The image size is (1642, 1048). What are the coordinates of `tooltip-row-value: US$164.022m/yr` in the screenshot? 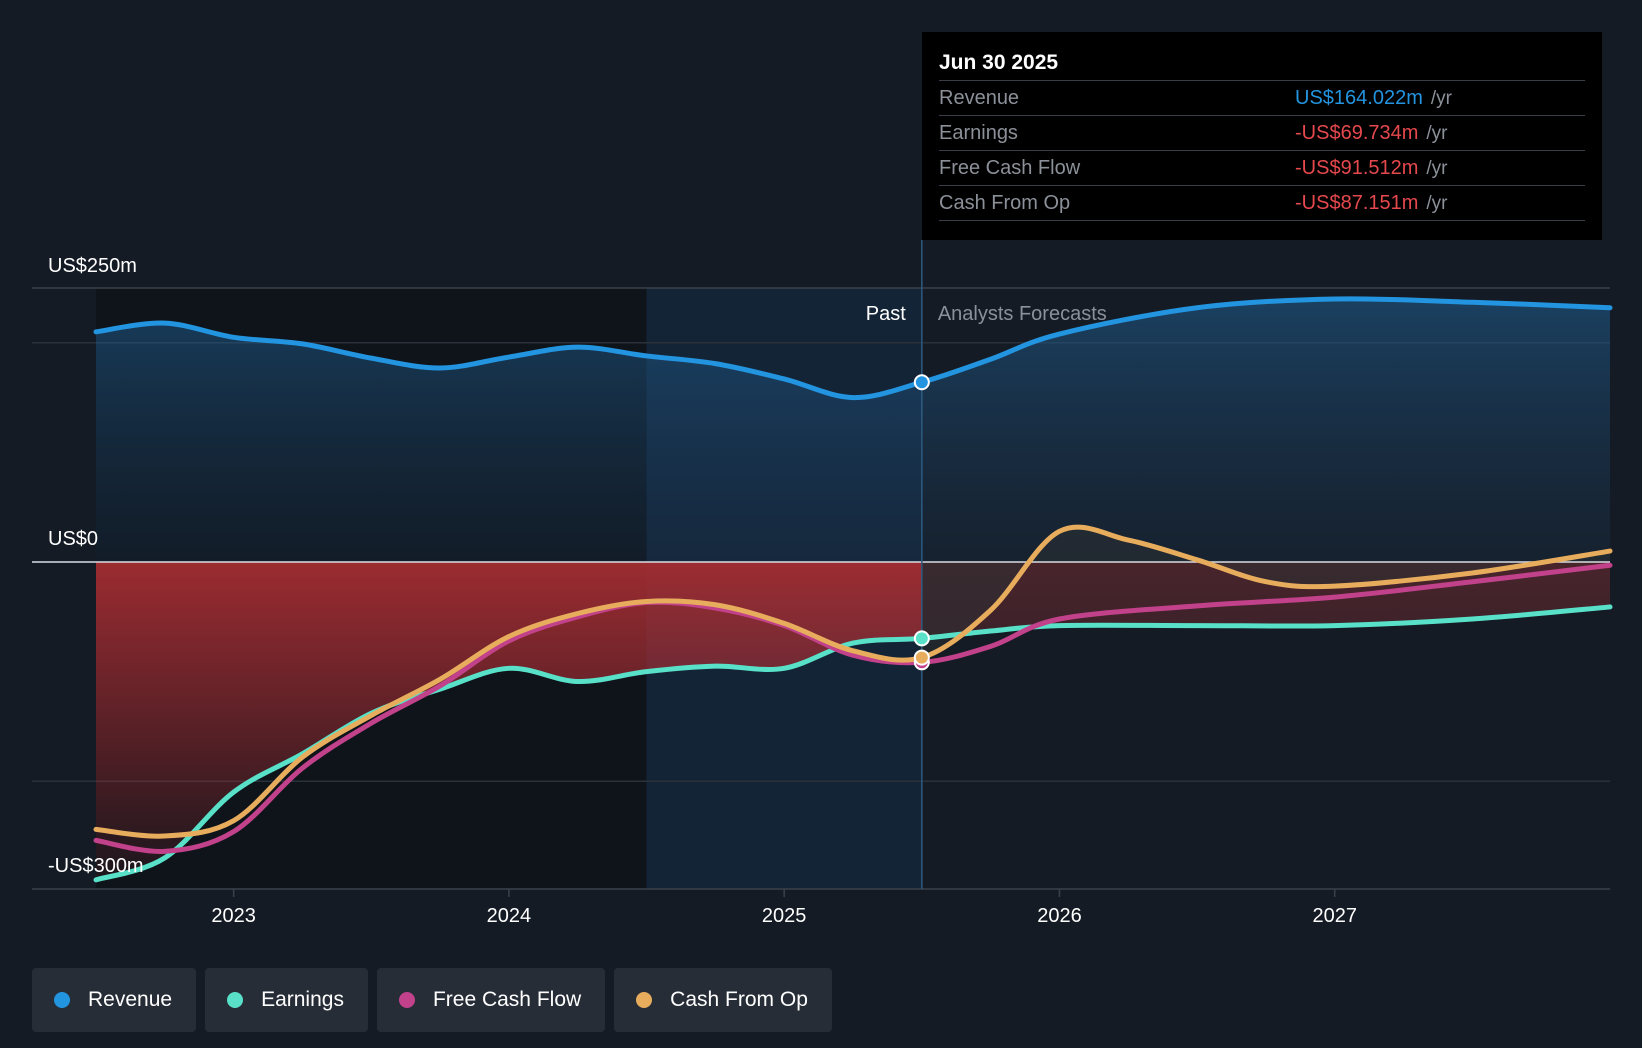 It's located at (1373, 98).